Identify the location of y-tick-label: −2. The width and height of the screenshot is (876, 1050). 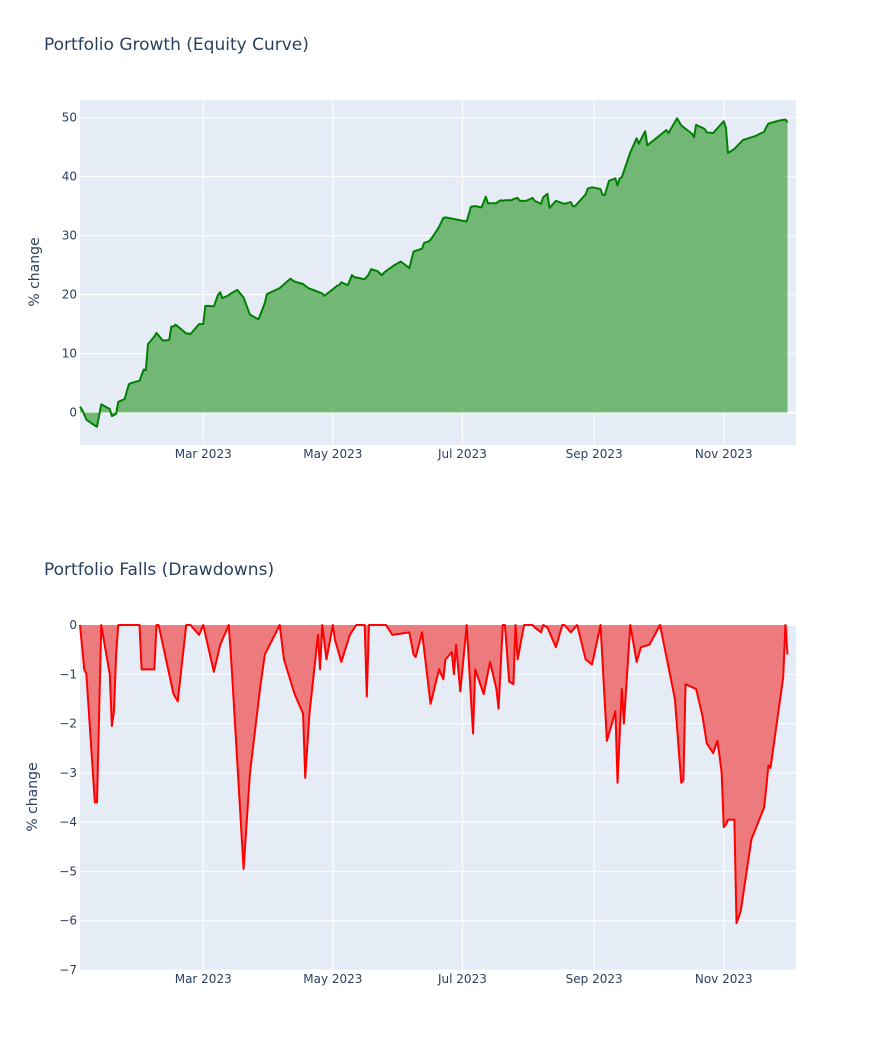
(68, 724).